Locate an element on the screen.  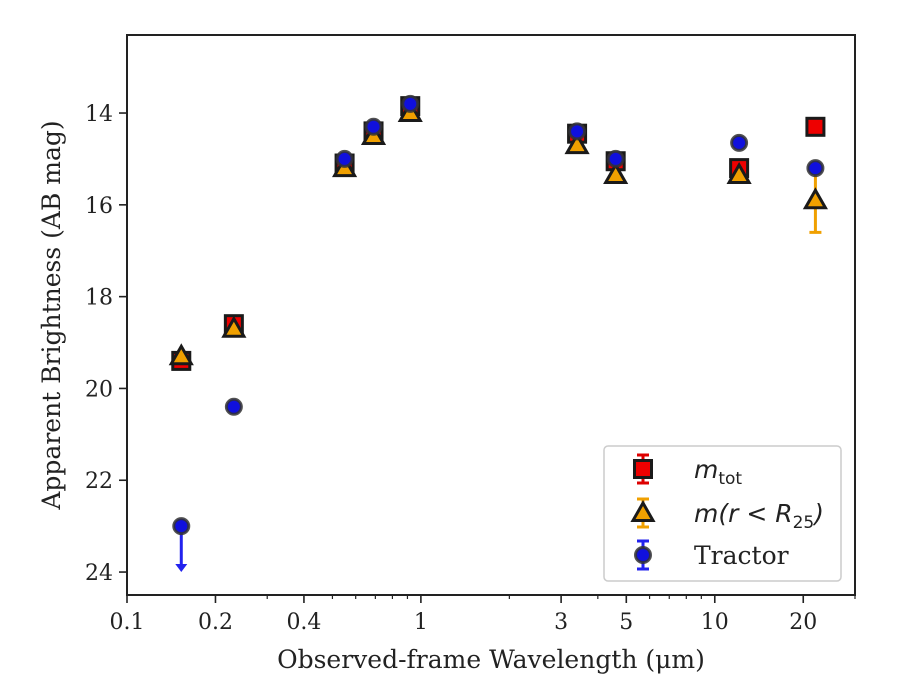
legend: mtot m(r < R25) Tractor is located at coordinates (722, 513).